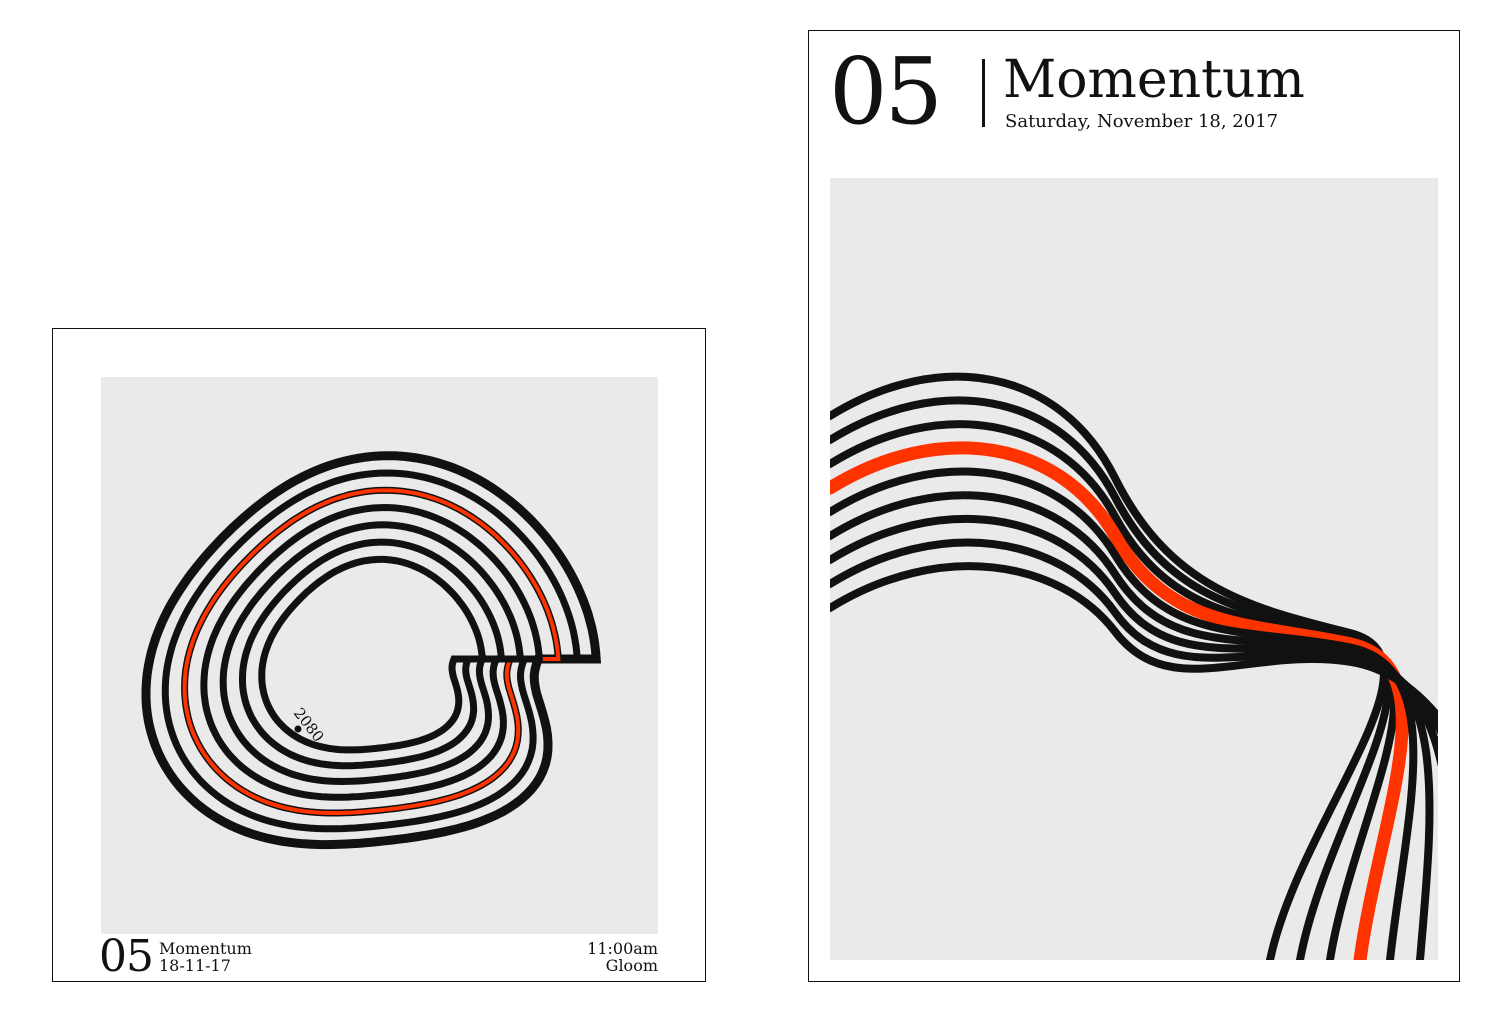 This screenshot has width=1509, height=1016. Describe the element at coordinates (1142, 121) in the screenshot. I see `poster-date: Saturday, November 18, 2017` at that location.